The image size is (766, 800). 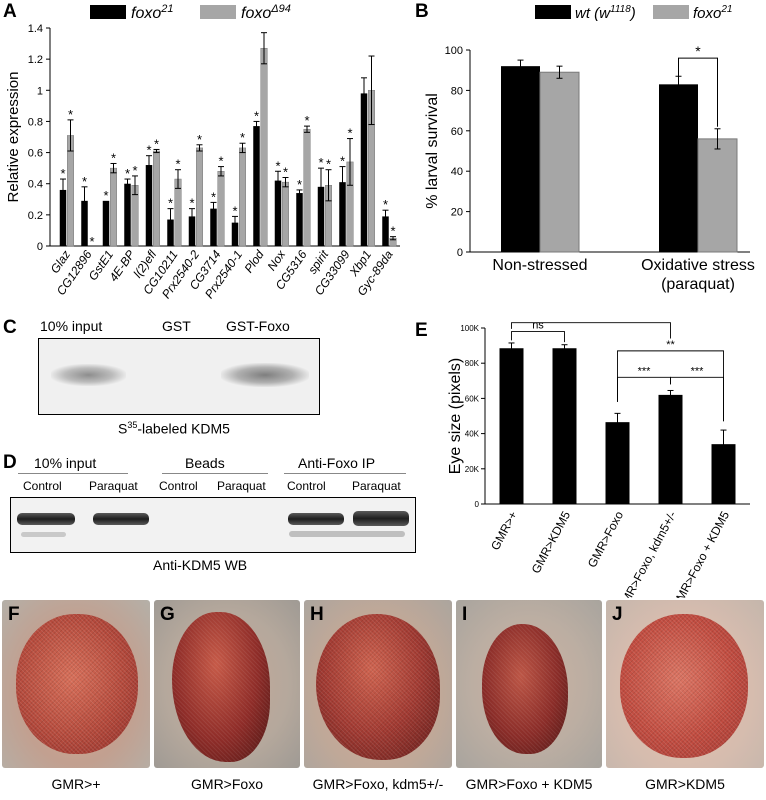 What do you see at coordinates (529, 684) in the screenshot?
I see `eye-photo-i` at bounding box center [529, 684].